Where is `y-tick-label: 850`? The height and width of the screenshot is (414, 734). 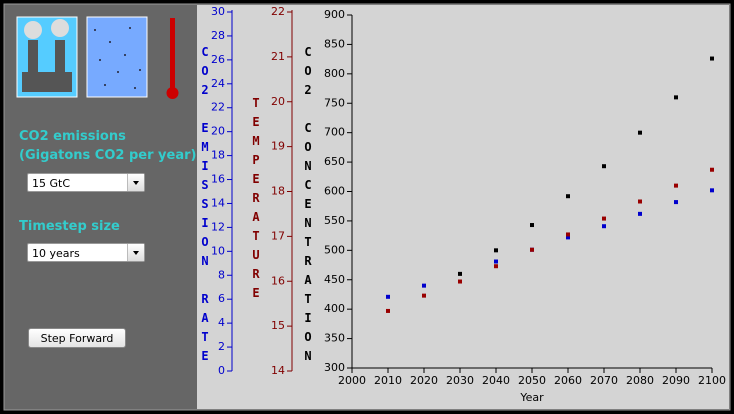
y-tick-label: 850 is located at coordinates (334, 43).